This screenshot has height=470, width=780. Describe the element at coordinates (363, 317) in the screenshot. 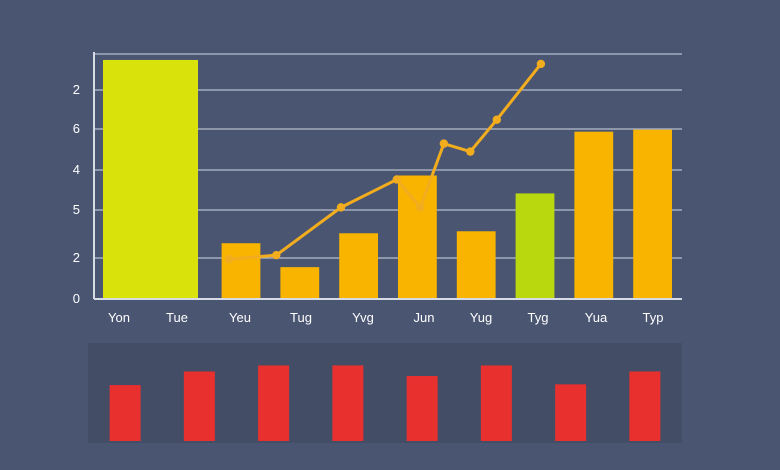

I see `x-tick-label: Yvg` at that location.